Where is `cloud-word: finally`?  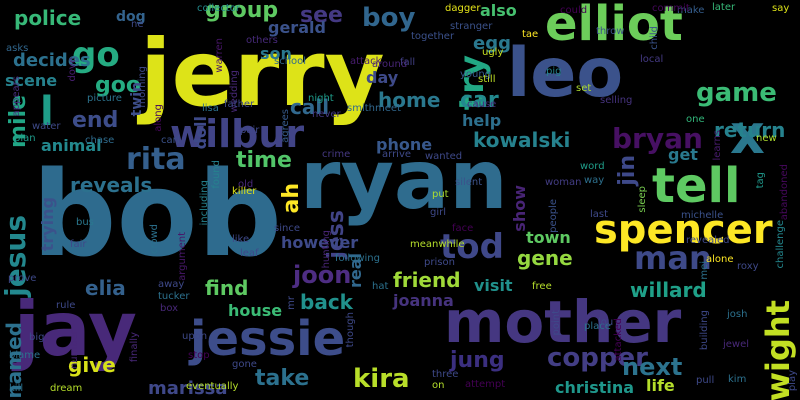 cloud-word: finally is located at coordinates (134, 347).